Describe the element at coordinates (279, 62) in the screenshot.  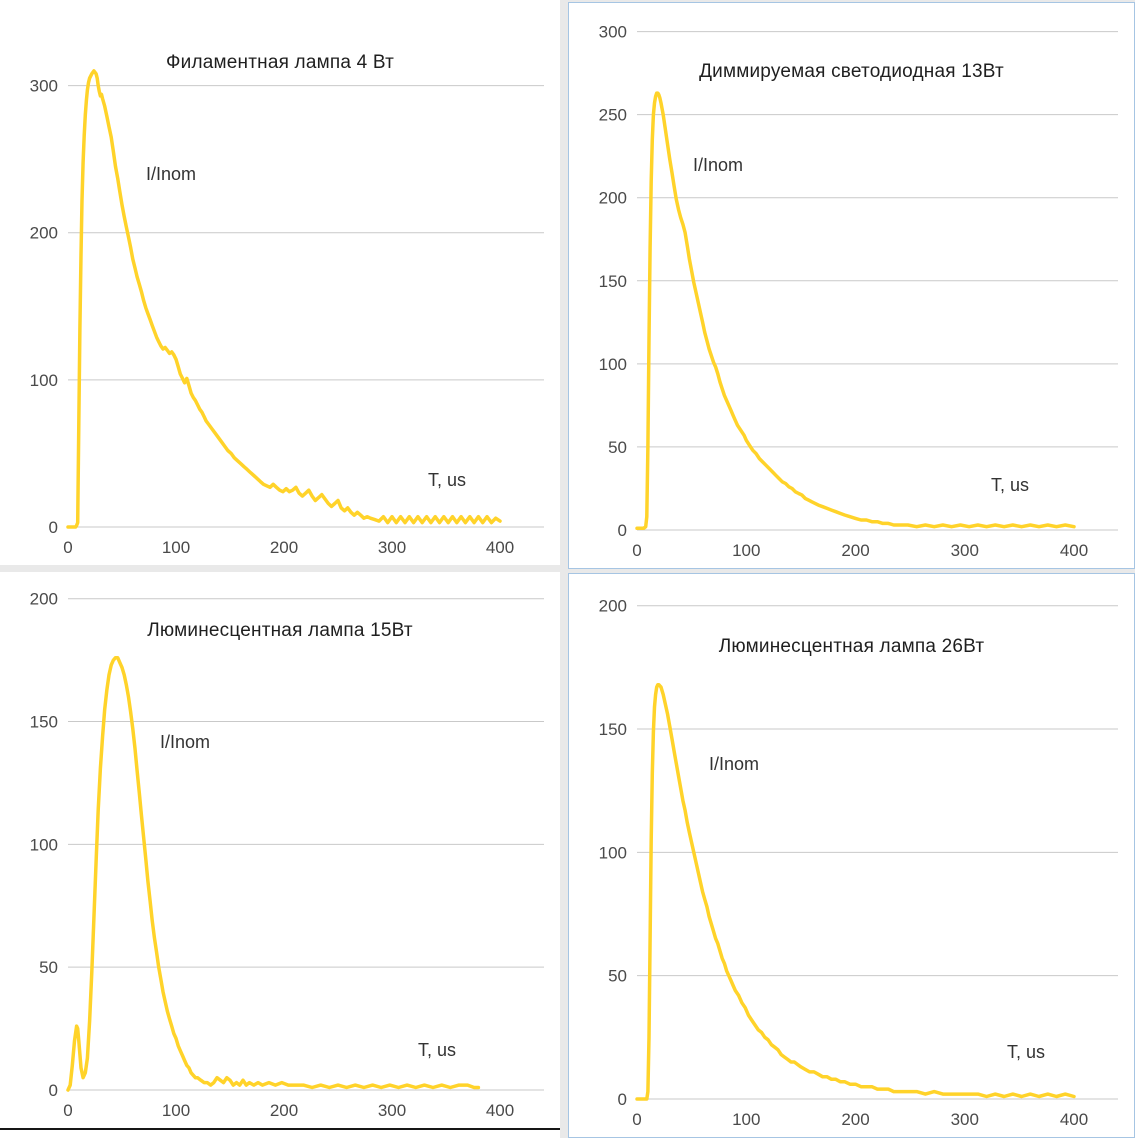
I see `chart-title: Филаментная лампа 4 Вт` at that location.